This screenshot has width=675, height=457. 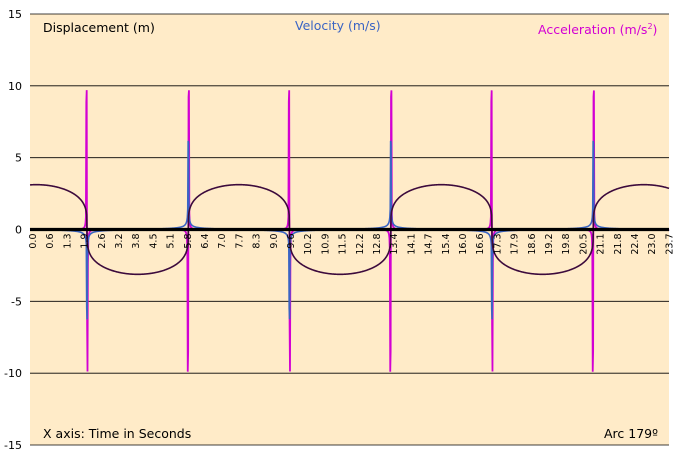 I want to click on acceleration-label-power: 2, so click(x=650, y=26).